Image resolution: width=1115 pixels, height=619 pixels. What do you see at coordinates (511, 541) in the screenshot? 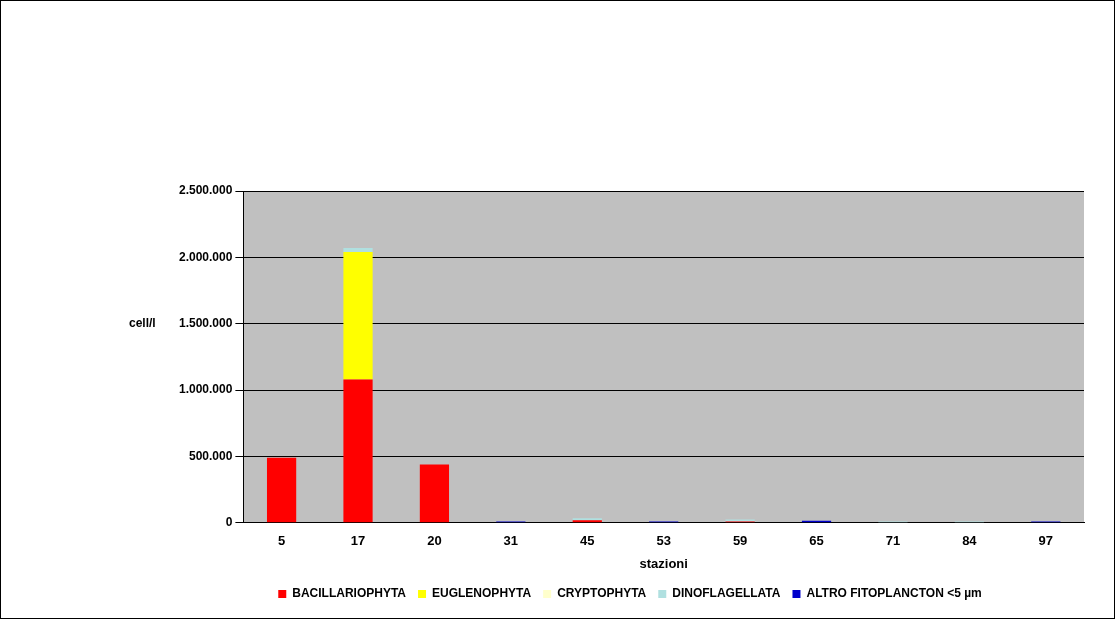
I see `x-tick-label: 31` at bounding box center [511, 541].